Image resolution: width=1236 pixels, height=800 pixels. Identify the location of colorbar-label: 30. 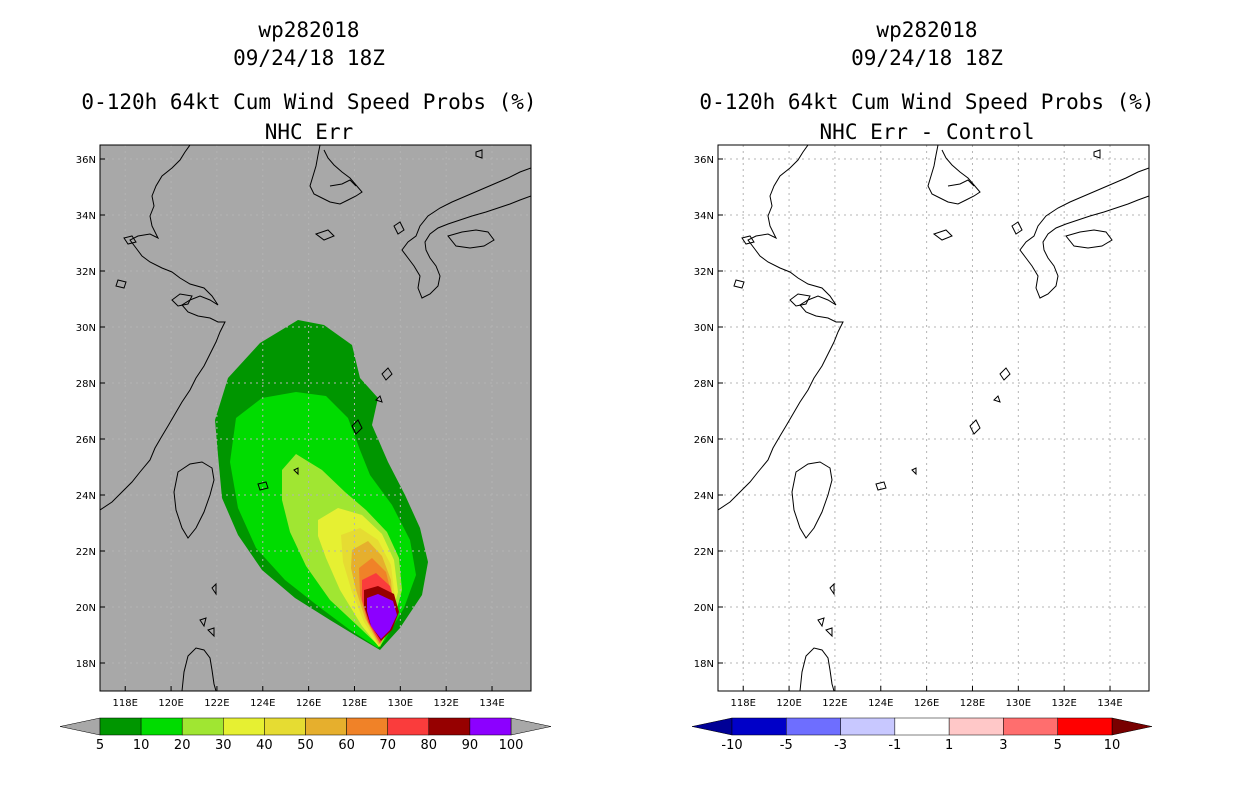
(223, 745).